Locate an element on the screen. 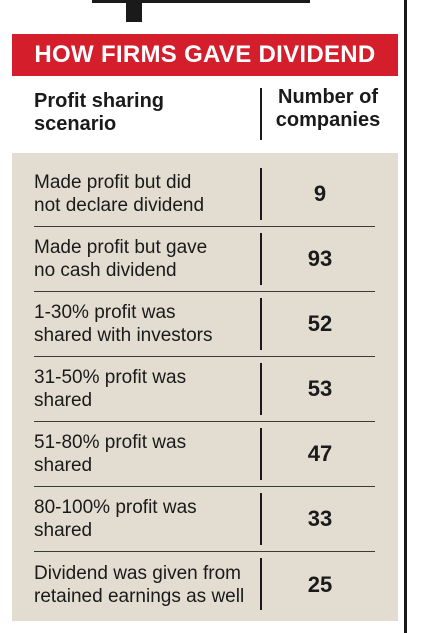 The image size is (421, 633). table-row: 80-100% profit was shared 33 is located at coordinates (204, 519).